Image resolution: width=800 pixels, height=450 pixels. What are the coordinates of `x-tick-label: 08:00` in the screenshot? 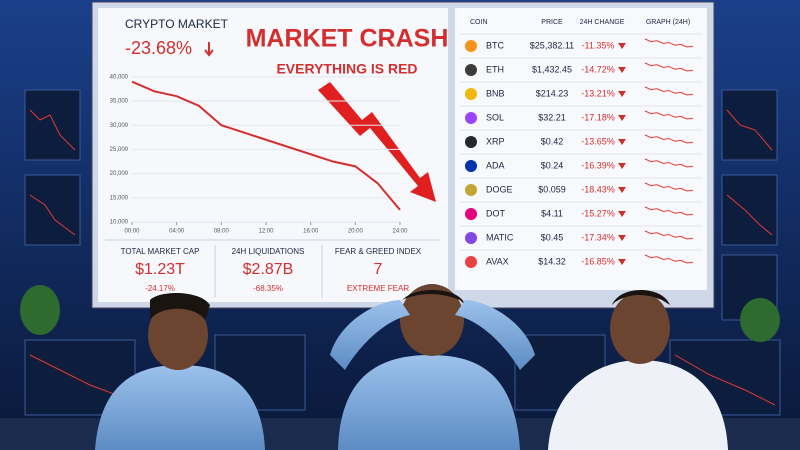 It's located at (222, 232).